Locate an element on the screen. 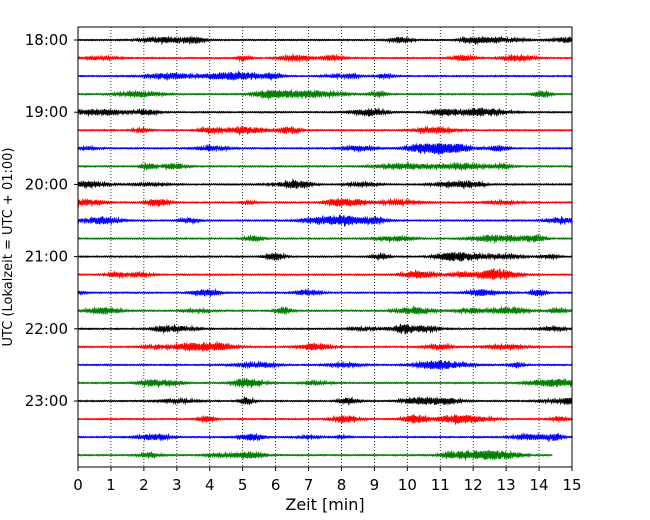  y-axis: 18:00 19:00 20:00 21:00 22:00 23:00 is located at coordinates (51, 220).